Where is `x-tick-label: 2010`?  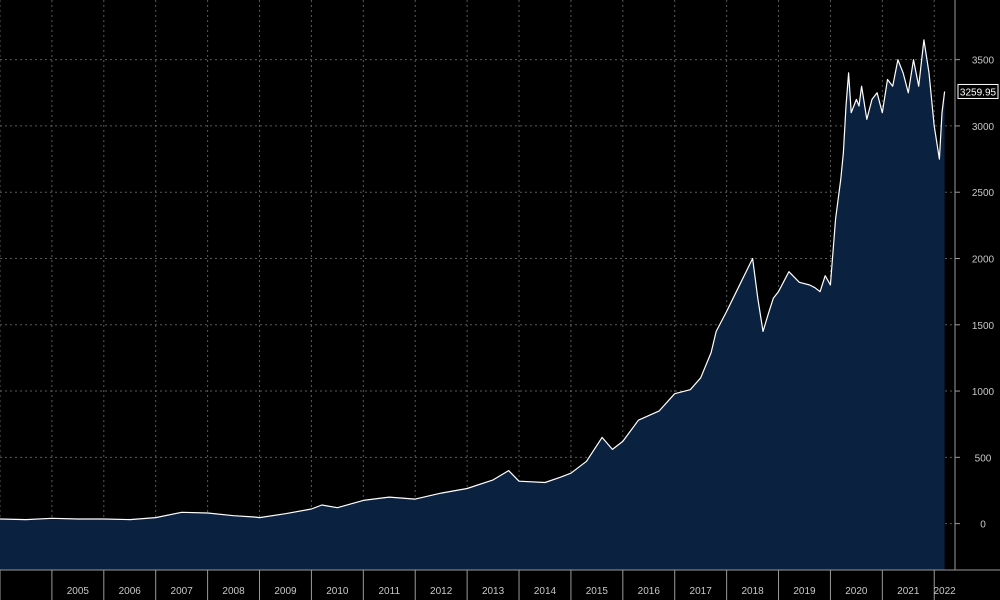 x-tick-label: 2010 is located at coordinates (337, 591).